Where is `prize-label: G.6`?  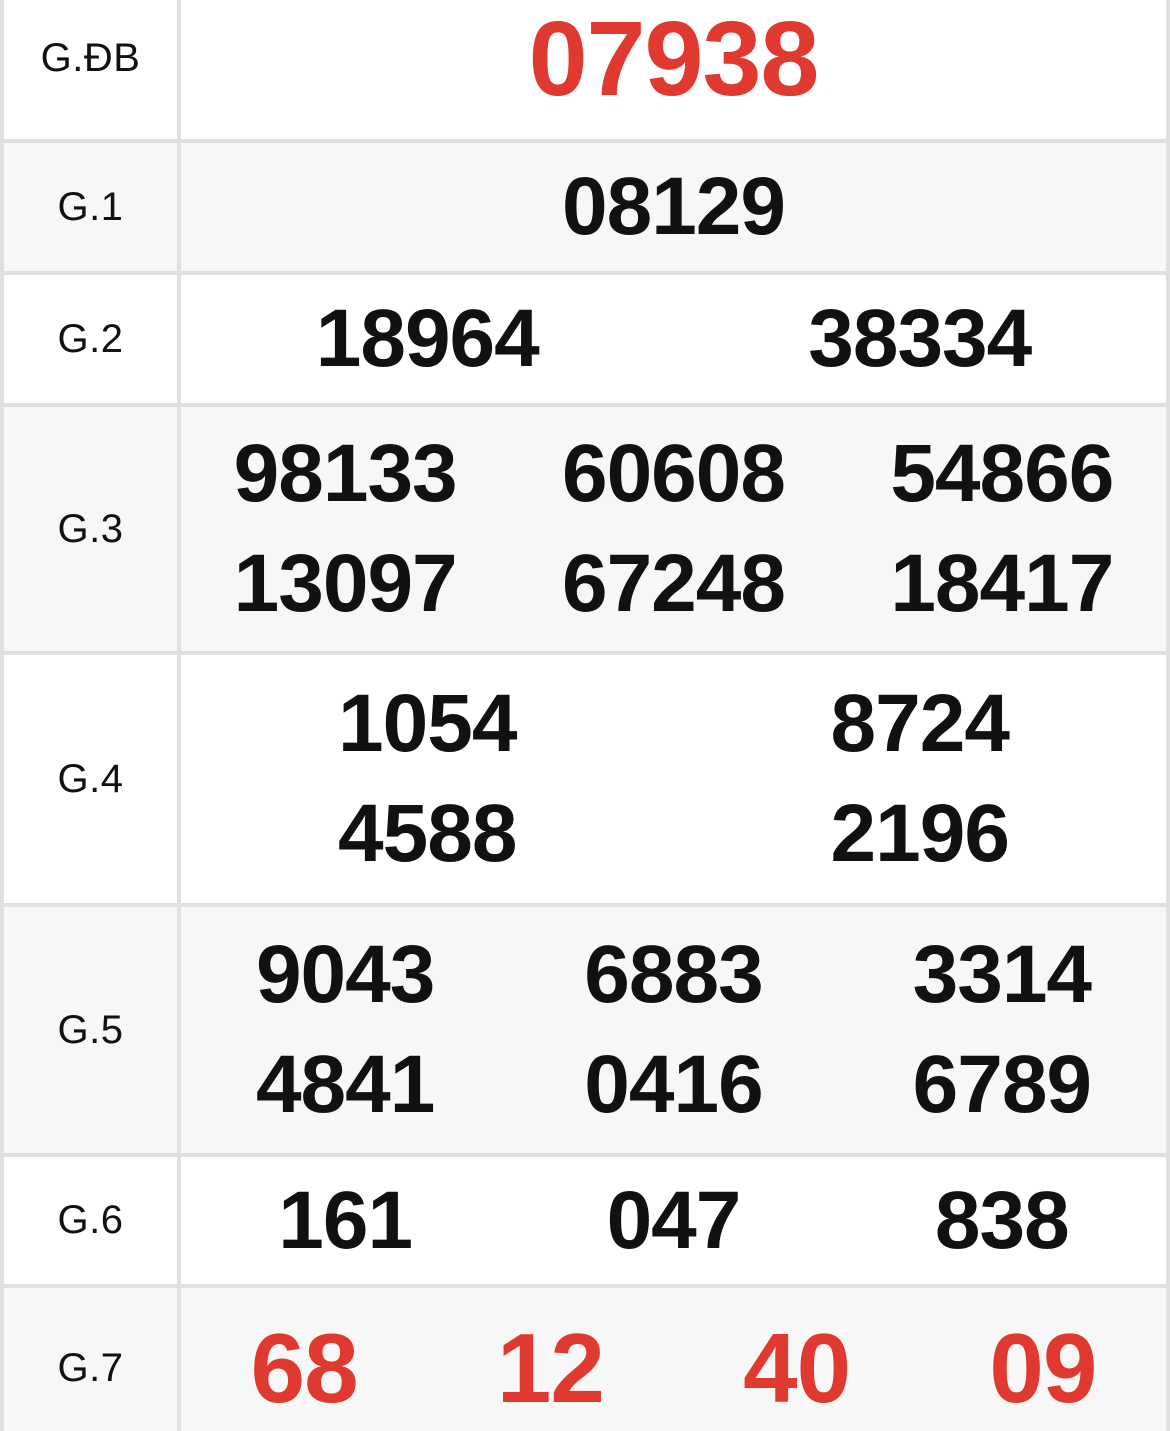
prize-label: G.6 is located at coordinates (90, 1220).